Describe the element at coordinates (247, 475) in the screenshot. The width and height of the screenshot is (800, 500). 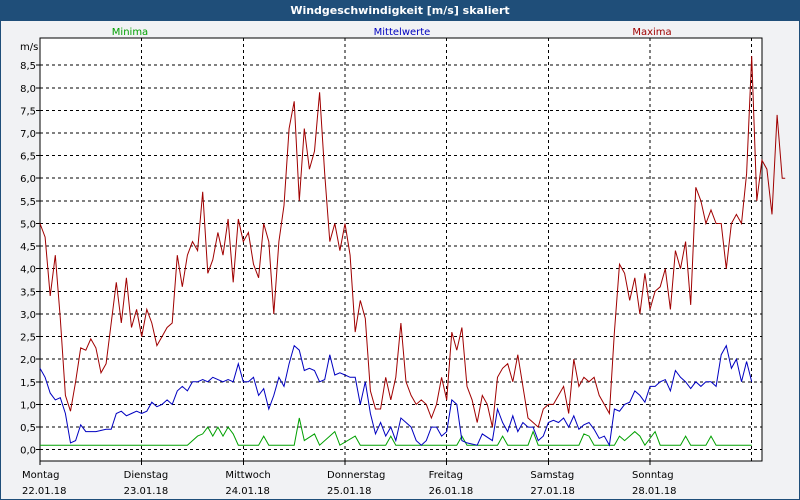
I see `x-tick-label-weekday: Mittwoch` at that location.